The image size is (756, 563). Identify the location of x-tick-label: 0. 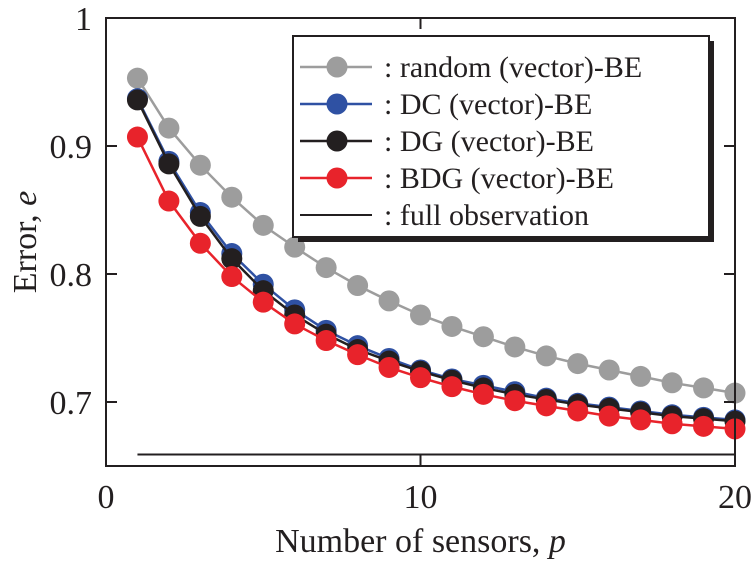
(106, 497).